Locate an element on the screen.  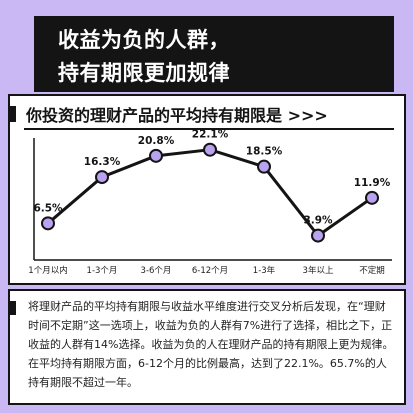
x-tick-label: 3年以上 is located at coordinates (318, 270).